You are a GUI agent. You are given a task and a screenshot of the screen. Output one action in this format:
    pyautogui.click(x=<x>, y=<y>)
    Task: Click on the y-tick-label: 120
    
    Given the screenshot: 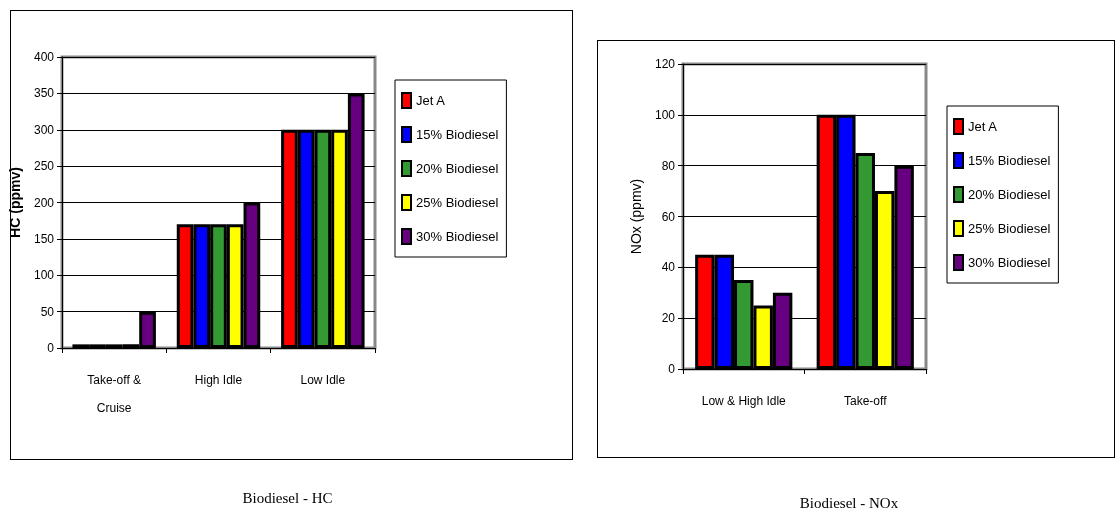 What is the action you would take?
    pyautogui.click(x=665, y=64)
    